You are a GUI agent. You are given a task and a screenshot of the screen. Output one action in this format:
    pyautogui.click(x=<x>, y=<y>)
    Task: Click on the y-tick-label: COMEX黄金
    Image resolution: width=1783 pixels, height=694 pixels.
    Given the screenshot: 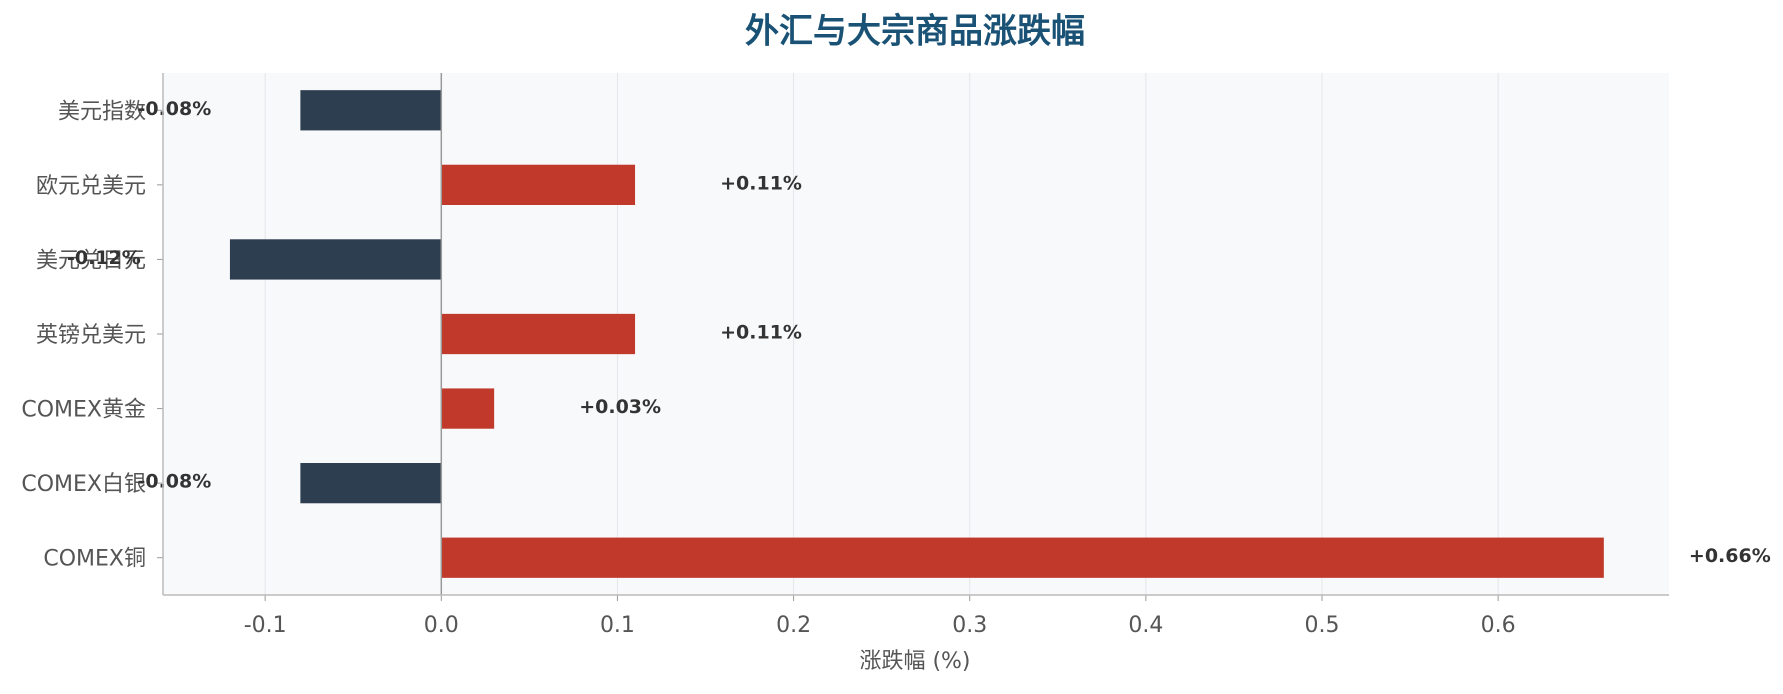 What is the action you would take?
    pyautogui.click(x=83, y=410)
    